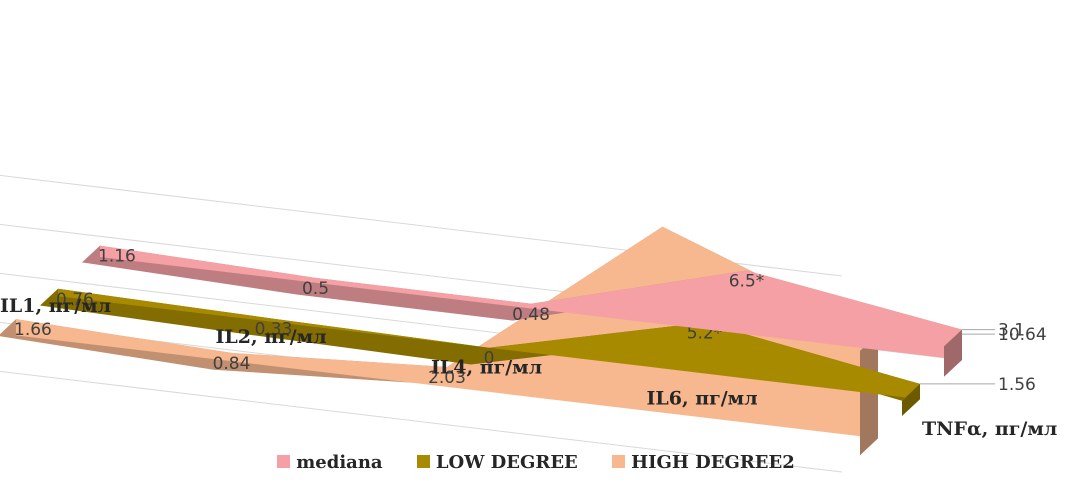  I want to click on data-label: 0.76, so click(75, 300).